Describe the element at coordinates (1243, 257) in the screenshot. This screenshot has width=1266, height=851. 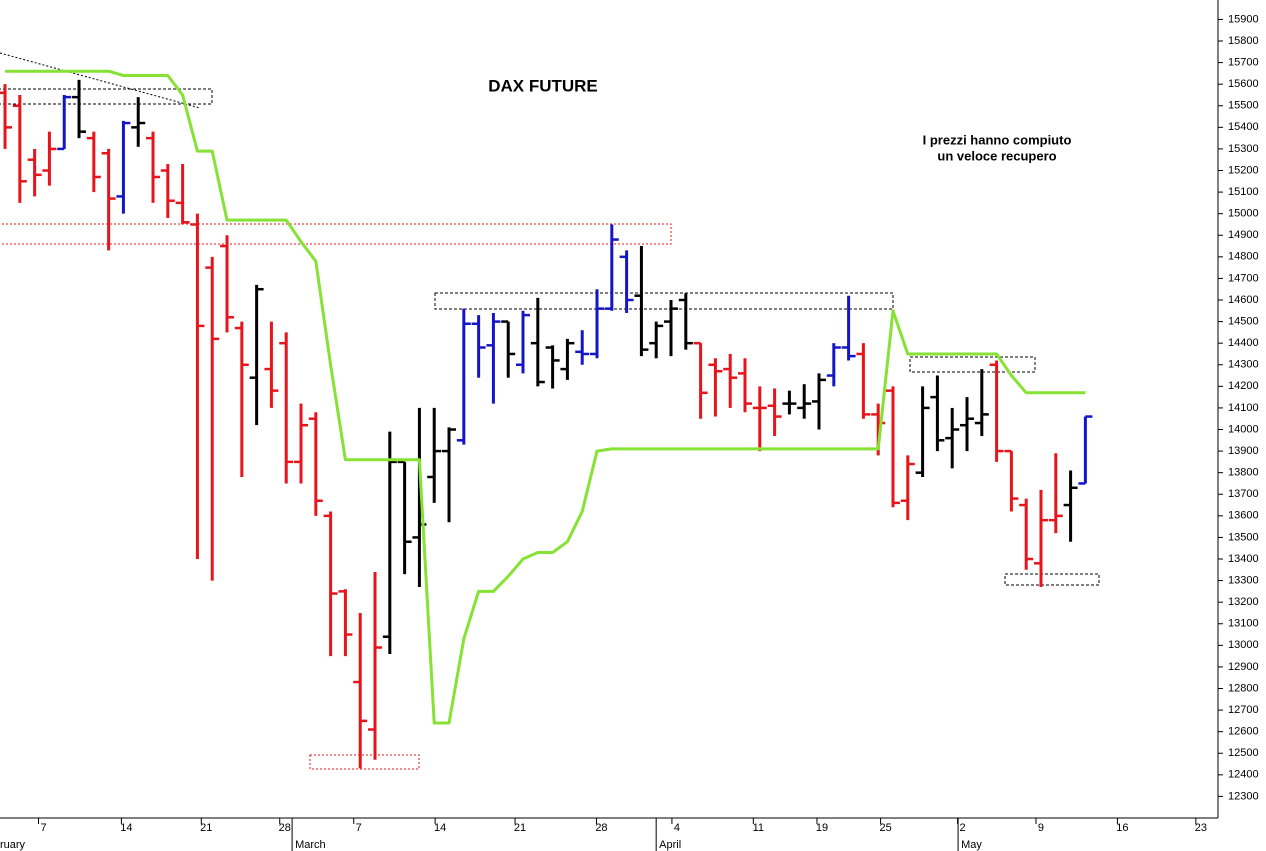
I see `y-tick-label: 14800` at that location.